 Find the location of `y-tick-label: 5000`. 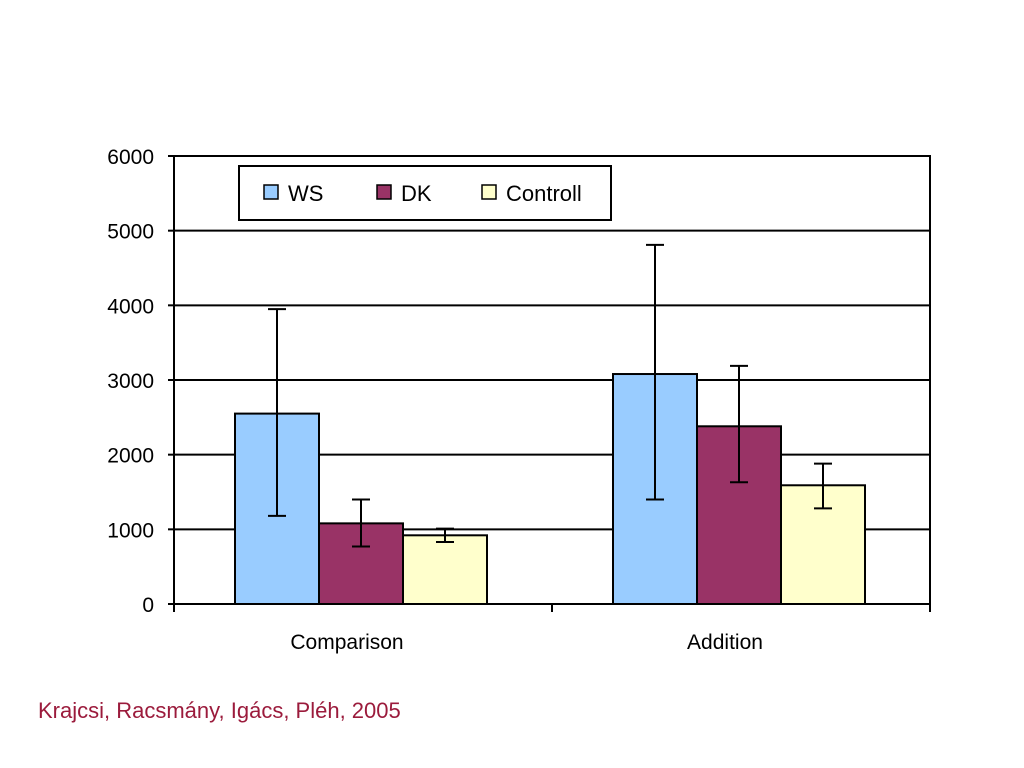

y-tick-label: 5000 is located at coordinates (130, 232).